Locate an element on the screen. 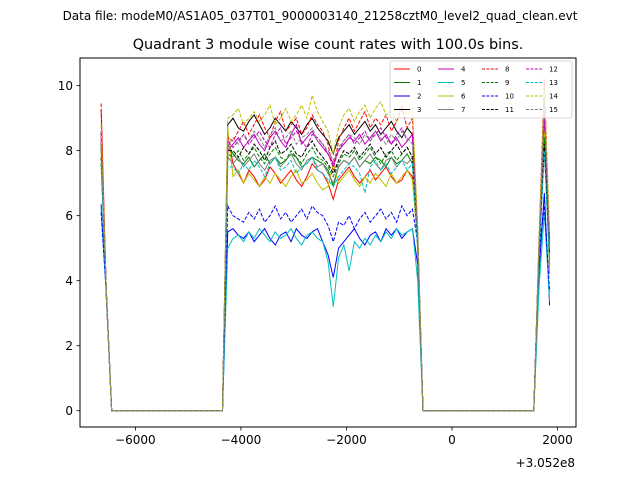 This screenshot has width=640, height=484. y-tick-label: 2 is located at coordinates (69, 346).